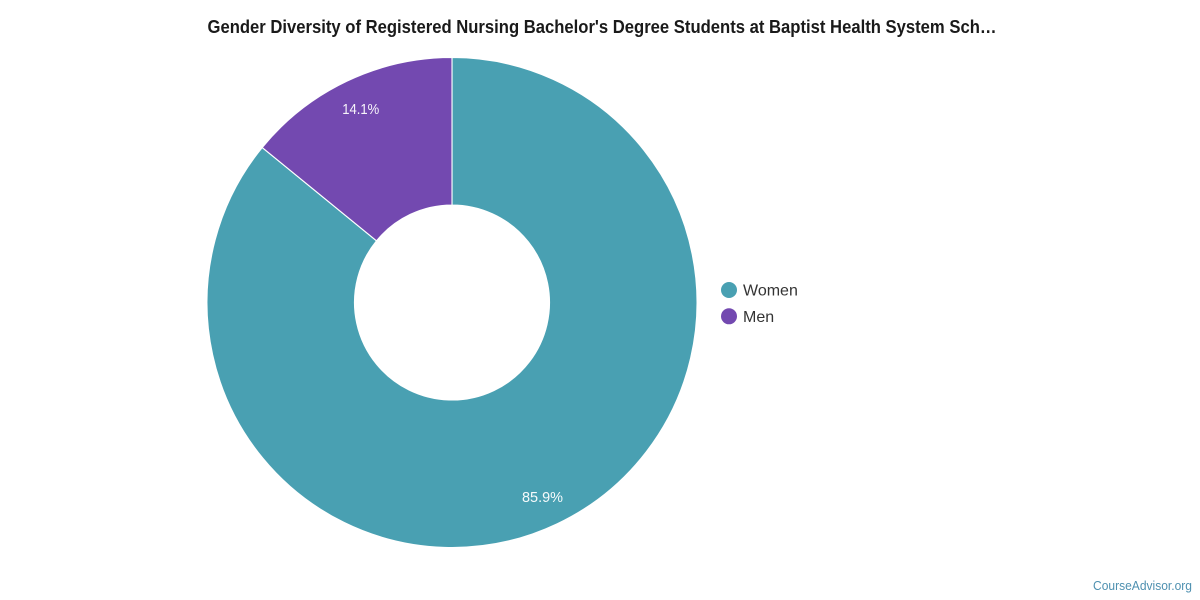 The image size is (1200, 600). Describe the element at coordinates (1142, 585) in the screenshot. I see `svg-text: CourseAdvisor.org` at that location.